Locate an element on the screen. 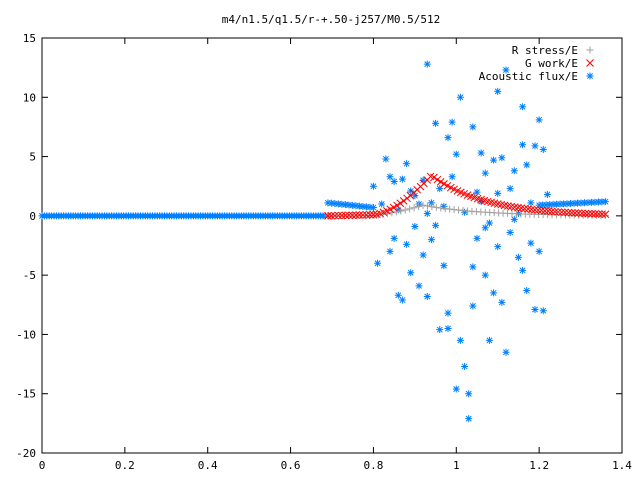  x-tick-label: 1.4 is located at coordinates (622, 465).